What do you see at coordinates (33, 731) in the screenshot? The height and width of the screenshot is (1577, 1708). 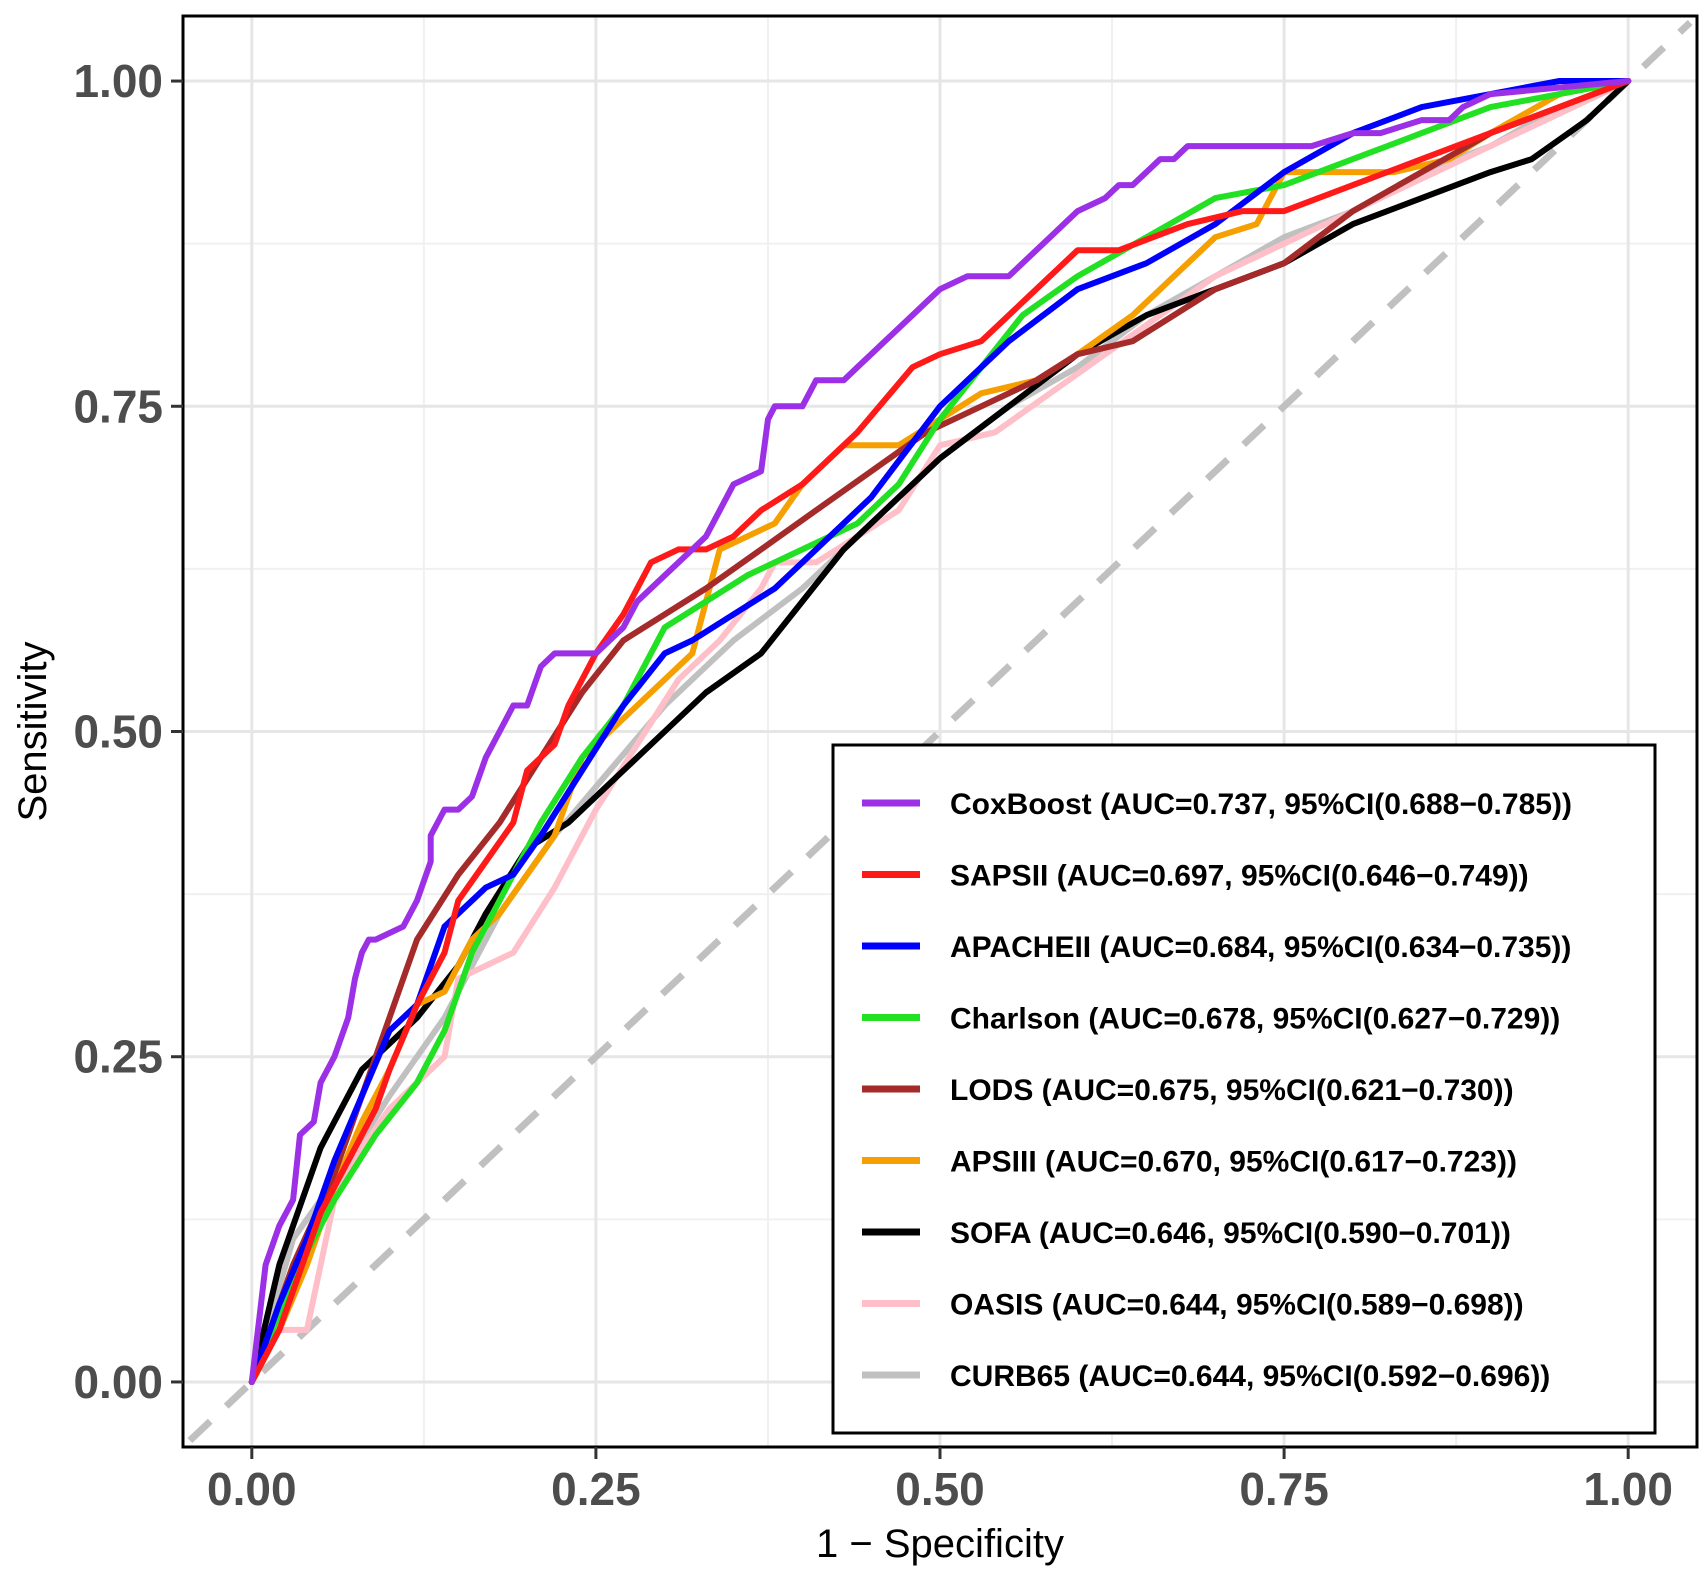 I see `y-axis-title: Sensitivity` at bounding box center [33, 731].